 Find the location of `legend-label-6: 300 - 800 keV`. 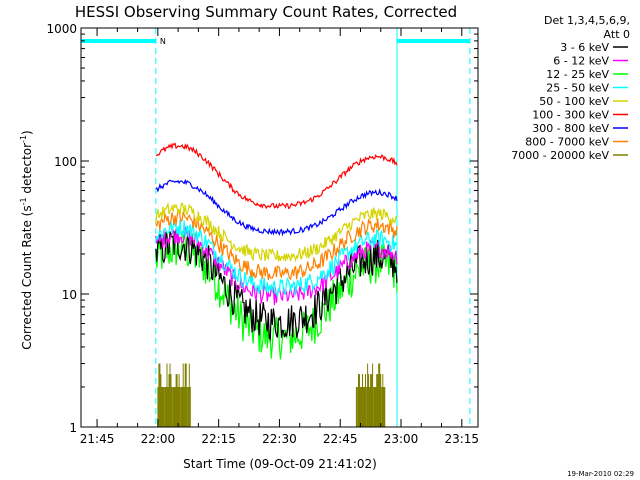

legend-label-6: 300 - 800 keV is located at coordinates (570, 128).